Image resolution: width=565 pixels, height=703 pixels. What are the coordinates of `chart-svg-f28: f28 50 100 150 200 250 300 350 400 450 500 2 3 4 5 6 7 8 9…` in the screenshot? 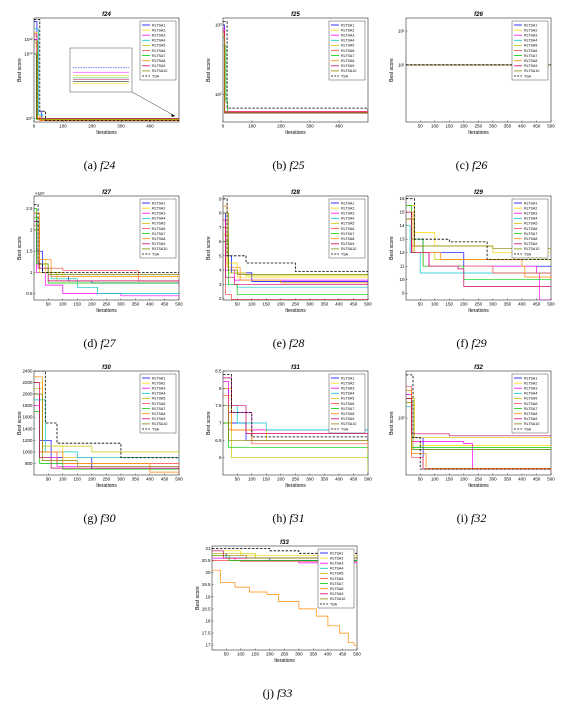 It's located at (289, 252).